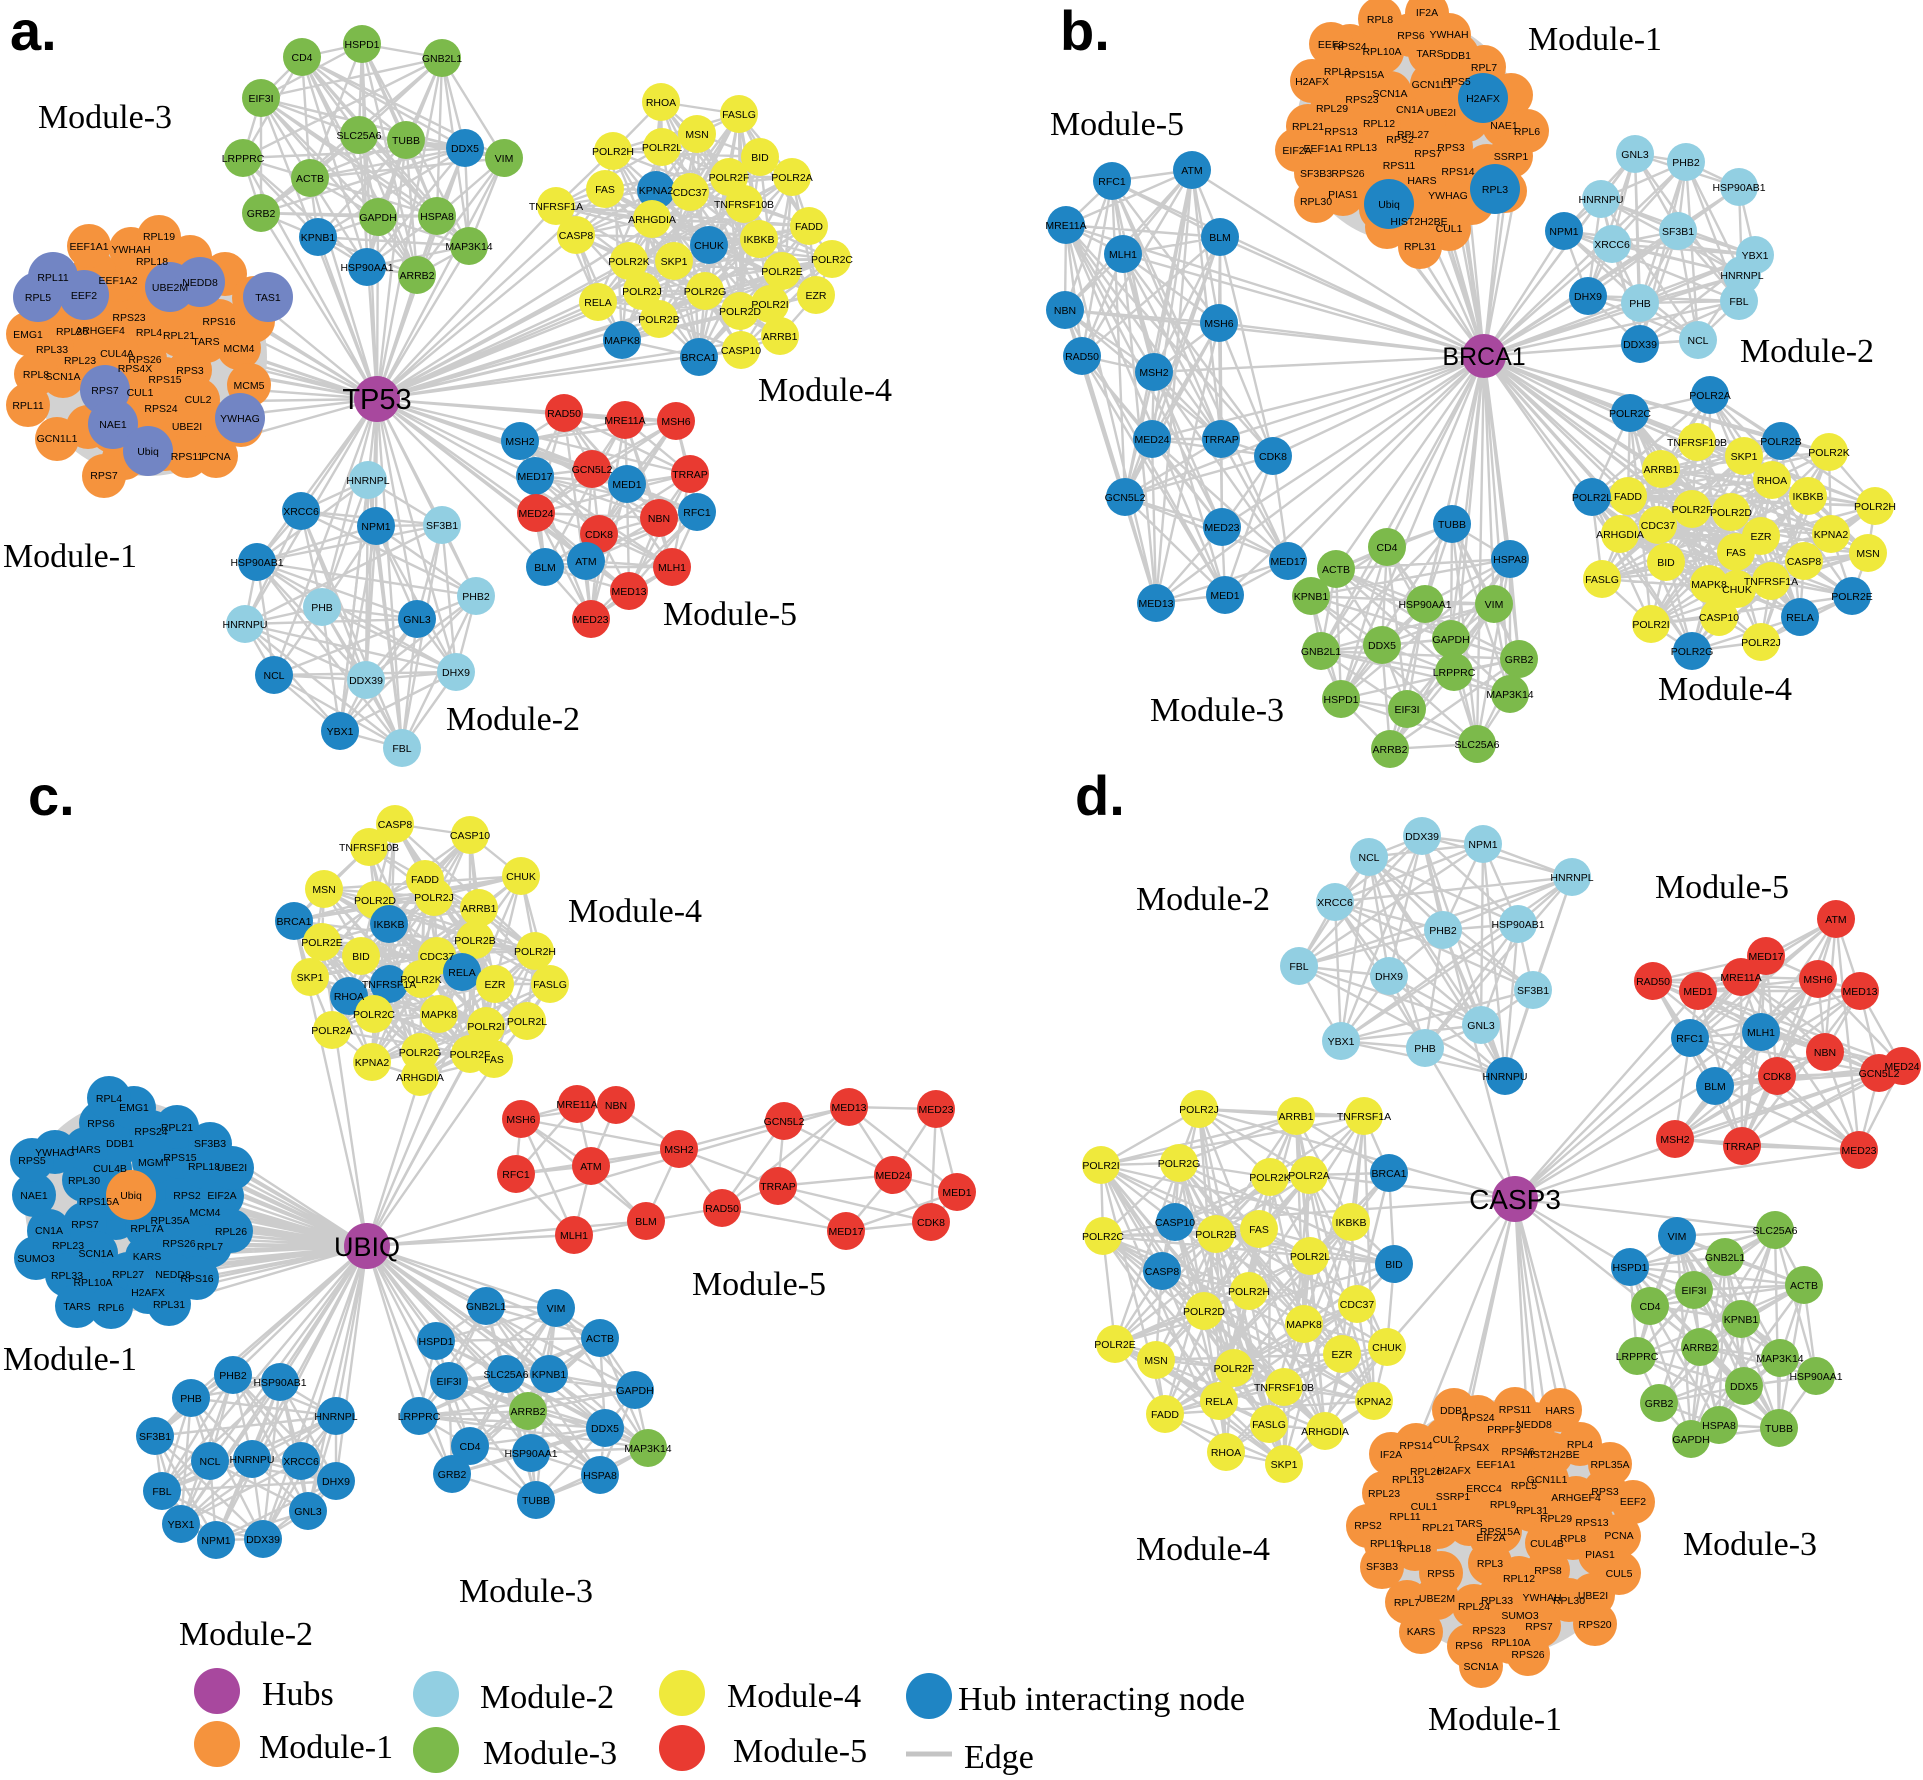 This screenshot has height=1780, width=1923. What do you see at coordinates (1387, 1348) in the screenshot?
I see `svg-text: CHUK` at bounding box center [1387, 1348].